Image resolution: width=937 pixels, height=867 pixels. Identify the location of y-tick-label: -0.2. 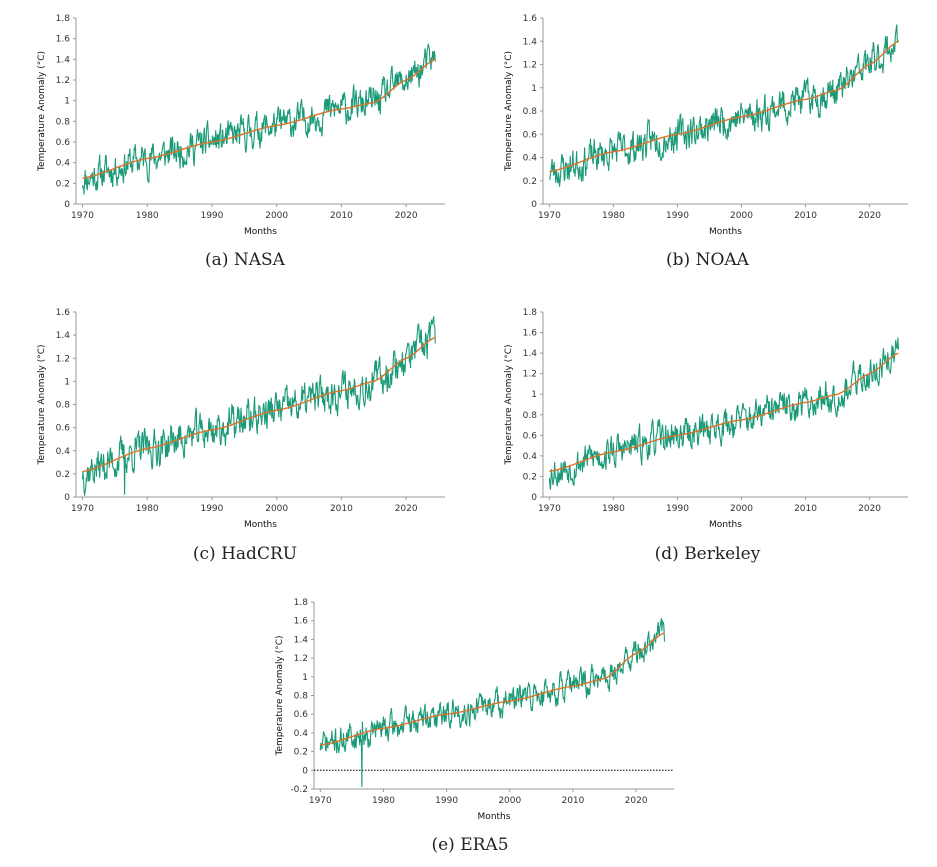
(299, 790).